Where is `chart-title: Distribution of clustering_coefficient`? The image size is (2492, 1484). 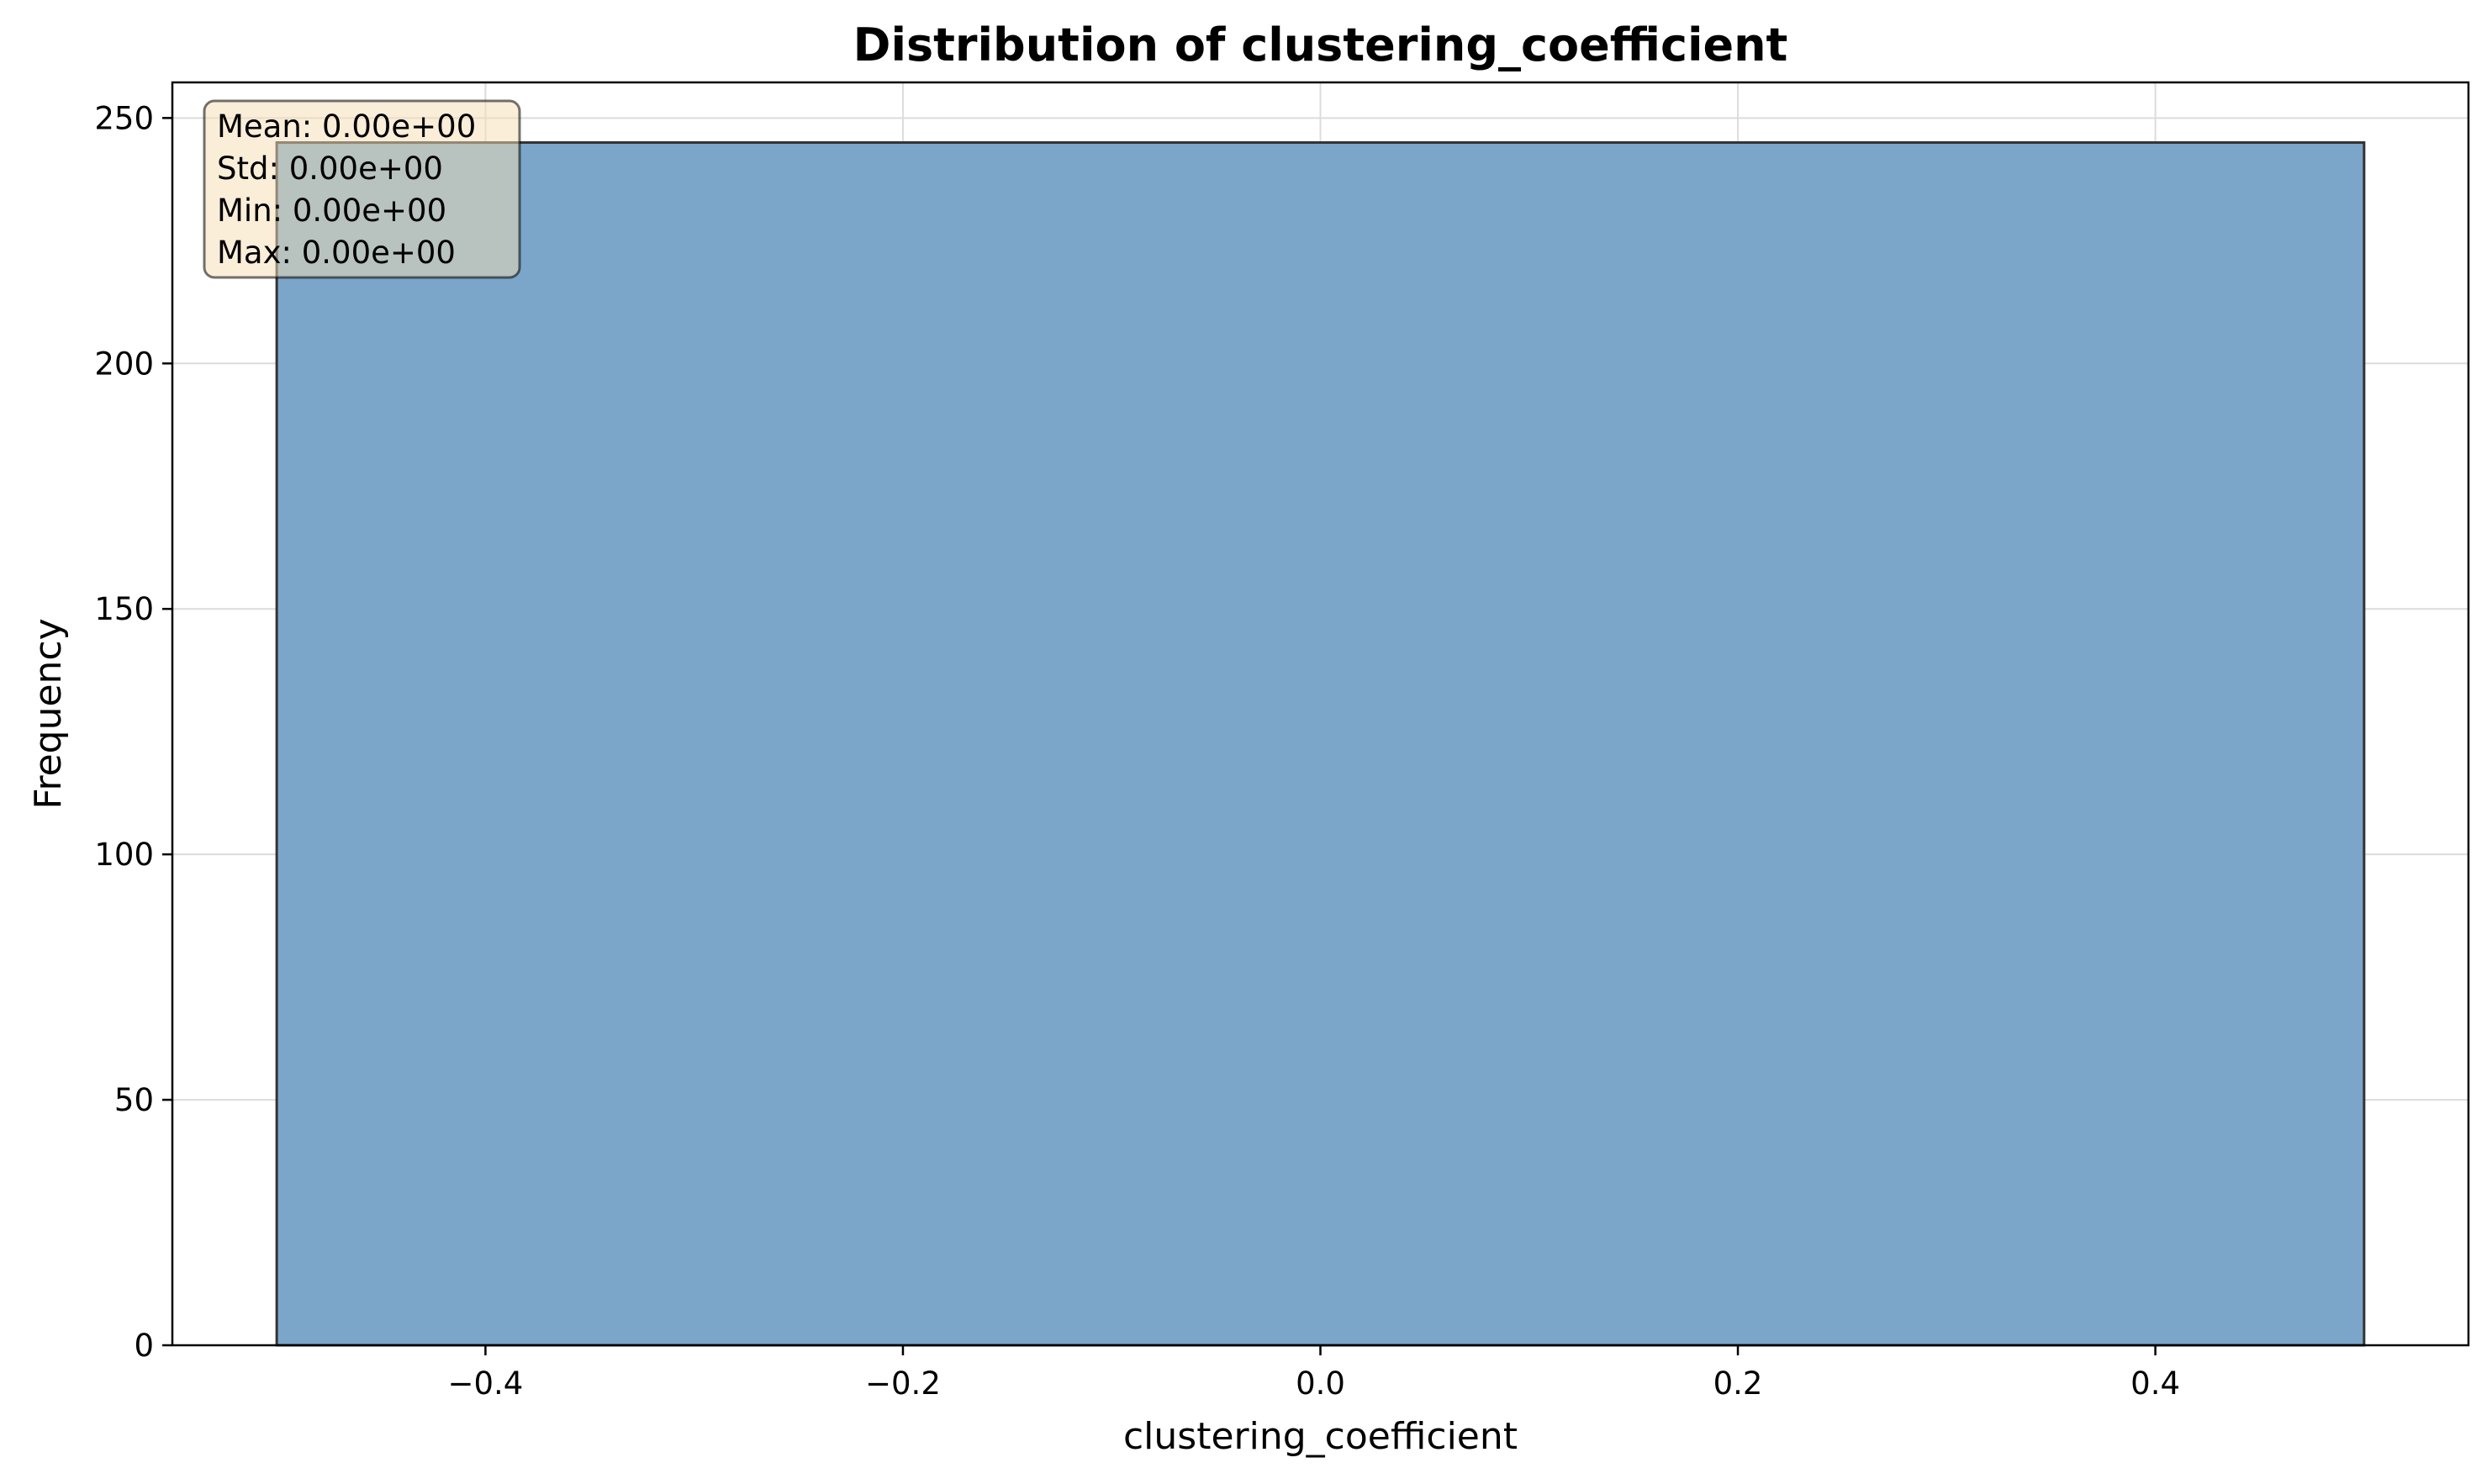
chart-title: Distribution of clustering_coefficient is located at coordinates (1320, 44).